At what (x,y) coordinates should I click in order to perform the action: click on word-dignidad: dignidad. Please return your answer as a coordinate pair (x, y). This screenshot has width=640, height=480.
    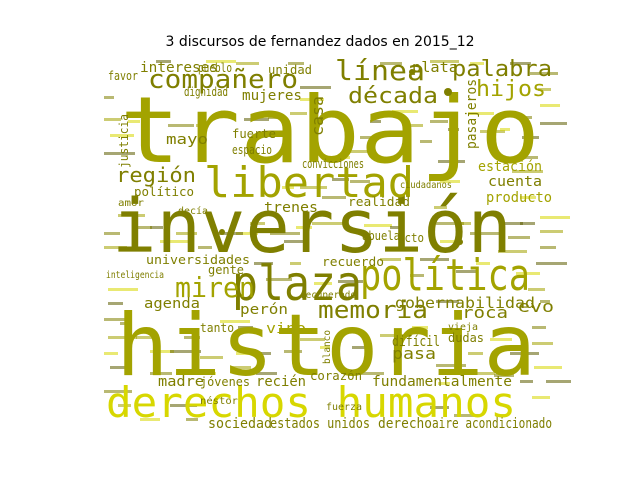
    Looking at the image, I should click on (206, 92).